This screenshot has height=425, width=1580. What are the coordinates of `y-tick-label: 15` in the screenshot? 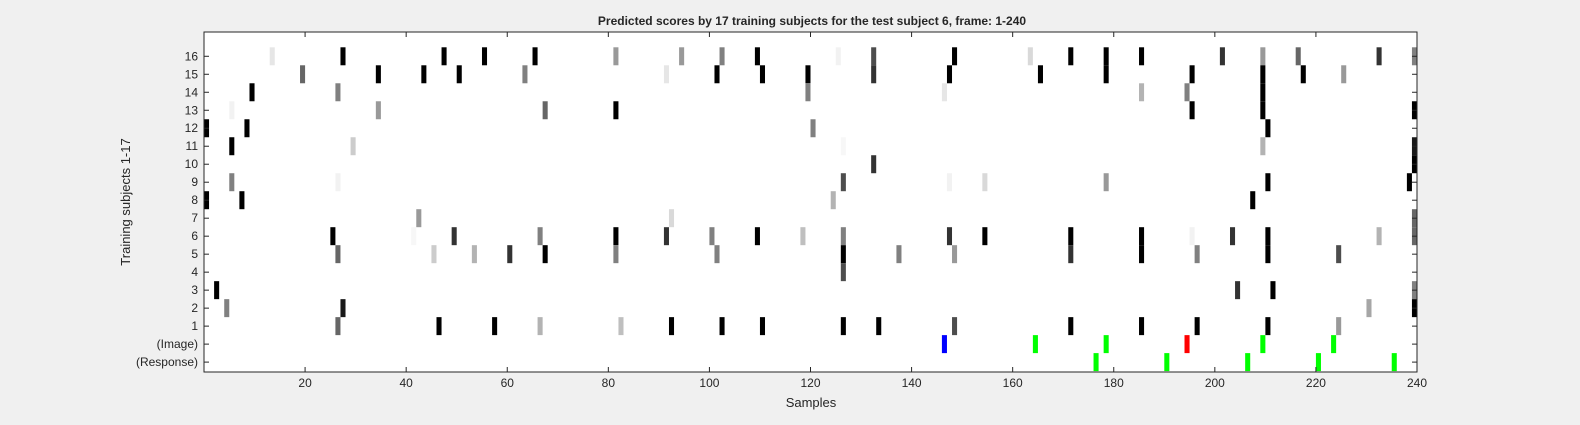 It's located at (192, 74).